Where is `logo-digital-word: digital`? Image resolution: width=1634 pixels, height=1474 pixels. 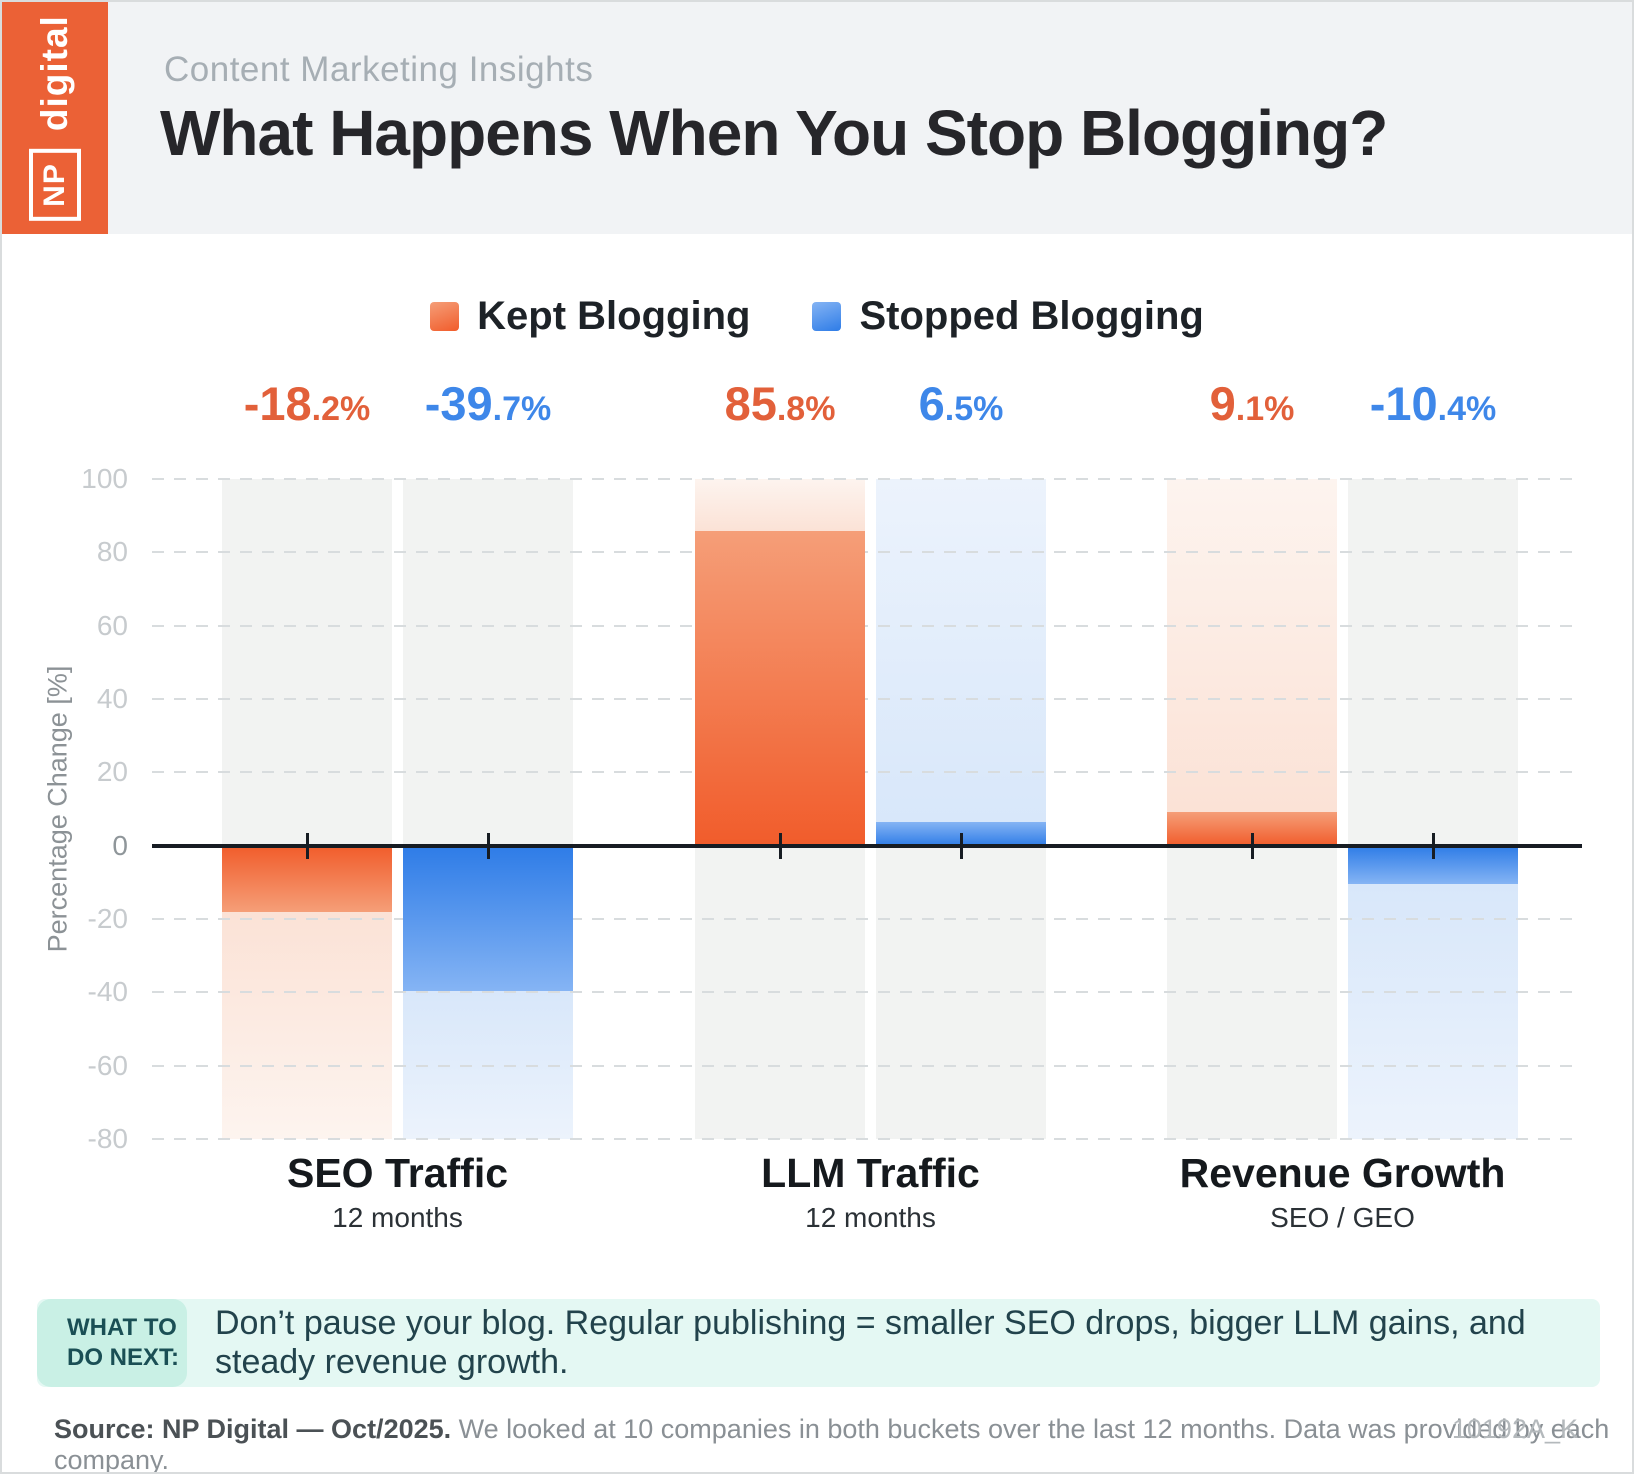 logo-digital-word: digital is located at coordinates (54, 73).